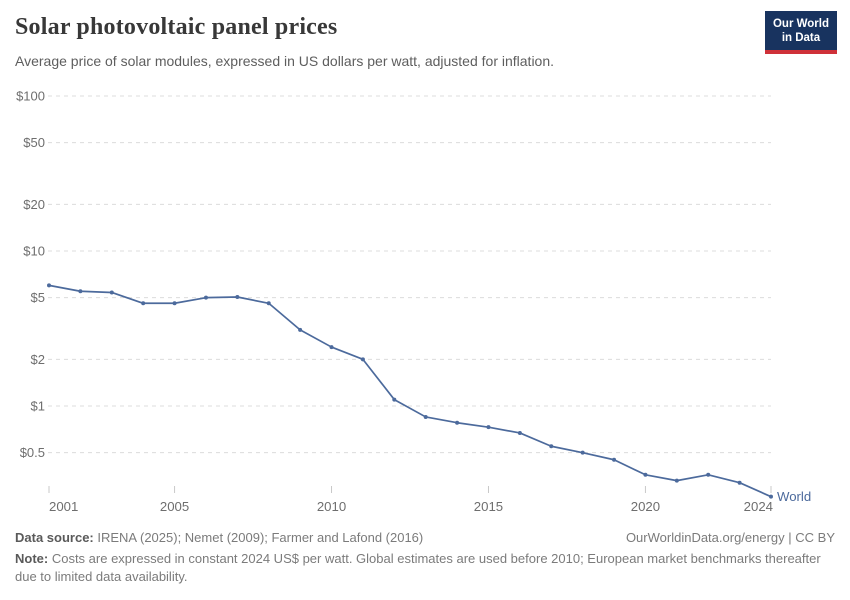 The width and height of the screenshot is (850, 600). Describe the element at coordinates (488, 506) in the screenshot. I see `x-tick-label: 2015` at that location.